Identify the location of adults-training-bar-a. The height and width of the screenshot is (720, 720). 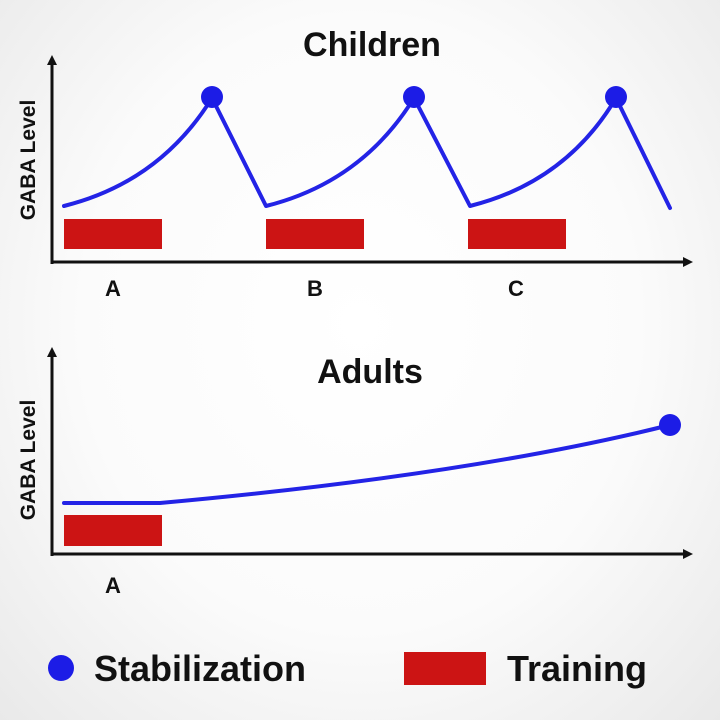
(113, 530).